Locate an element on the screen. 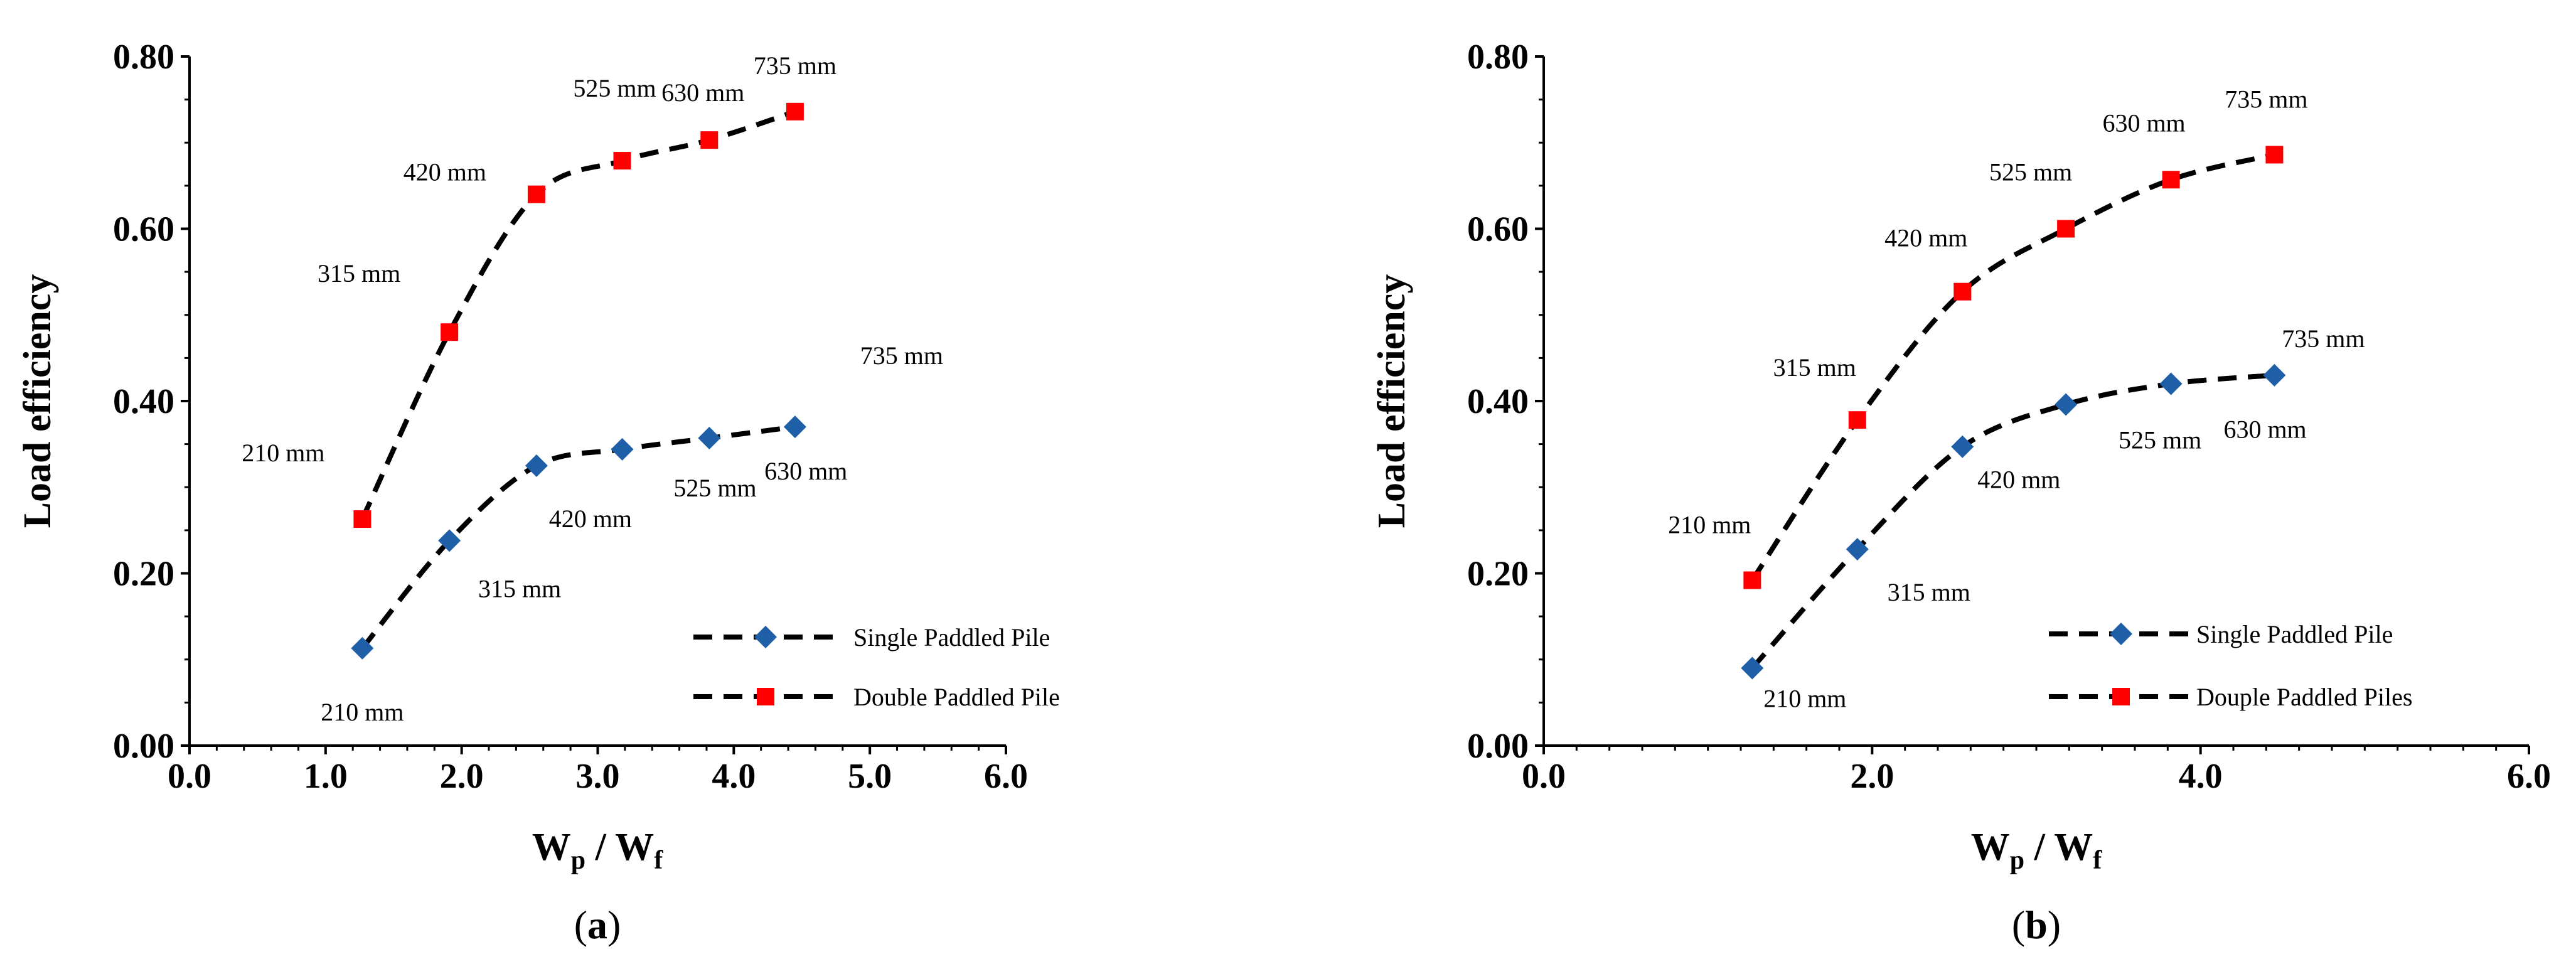  panel-label-letter: b is located at coordinates (2037, 925).